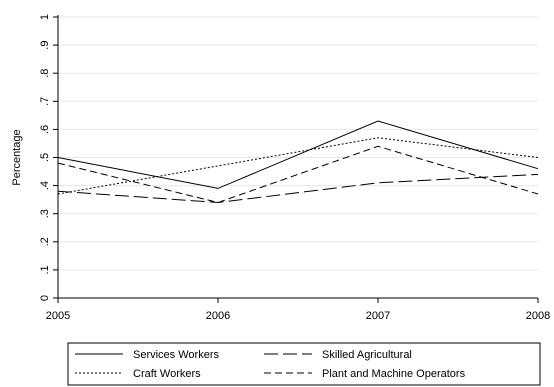 This screenshot has height=387, width=554. I want to click on y-tick-label: .6, so click(45, 129).